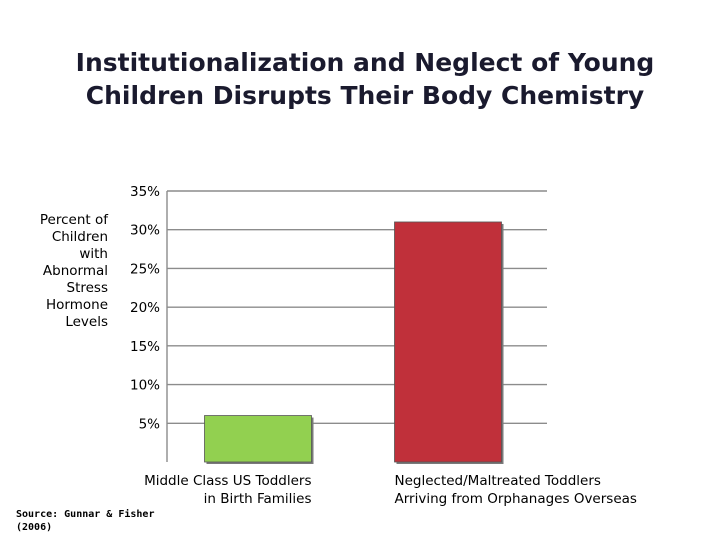  I want to click on title-line-2: Children Disrupts Their Body Chemistry, so click(365, 95).